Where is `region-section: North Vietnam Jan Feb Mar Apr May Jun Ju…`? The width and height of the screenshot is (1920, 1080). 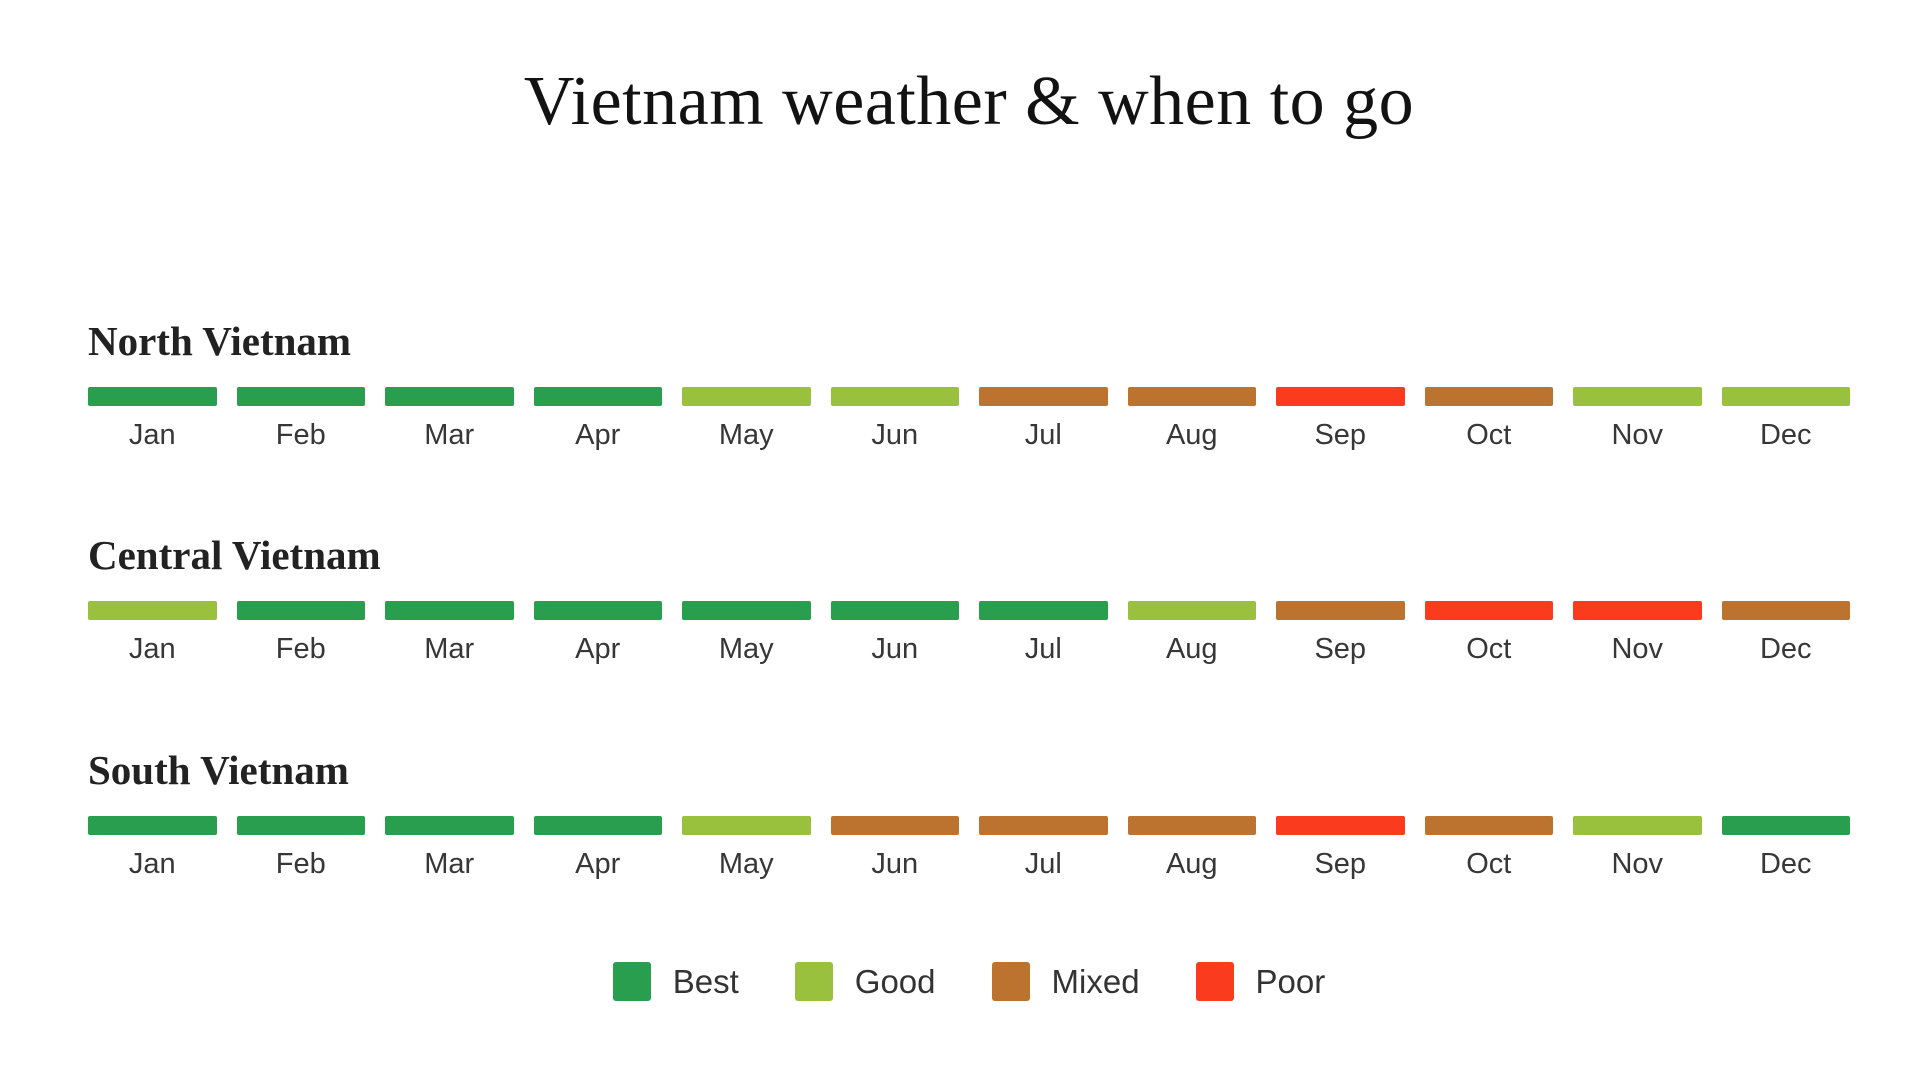 region-section: North Vietnam Jan Feb Mar Apr May Jun Ju… is located at coordinates (969, 386).